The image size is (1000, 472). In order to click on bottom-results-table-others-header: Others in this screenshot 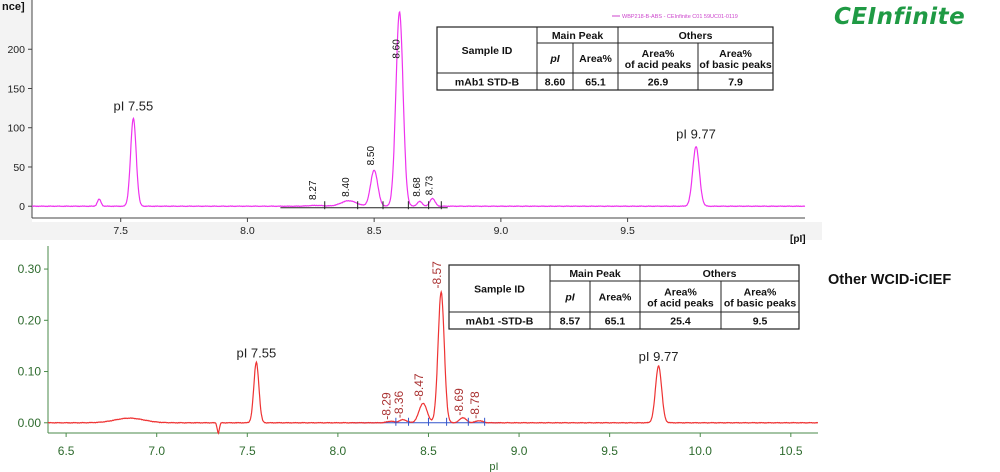, I will do `click(720, 274)`.